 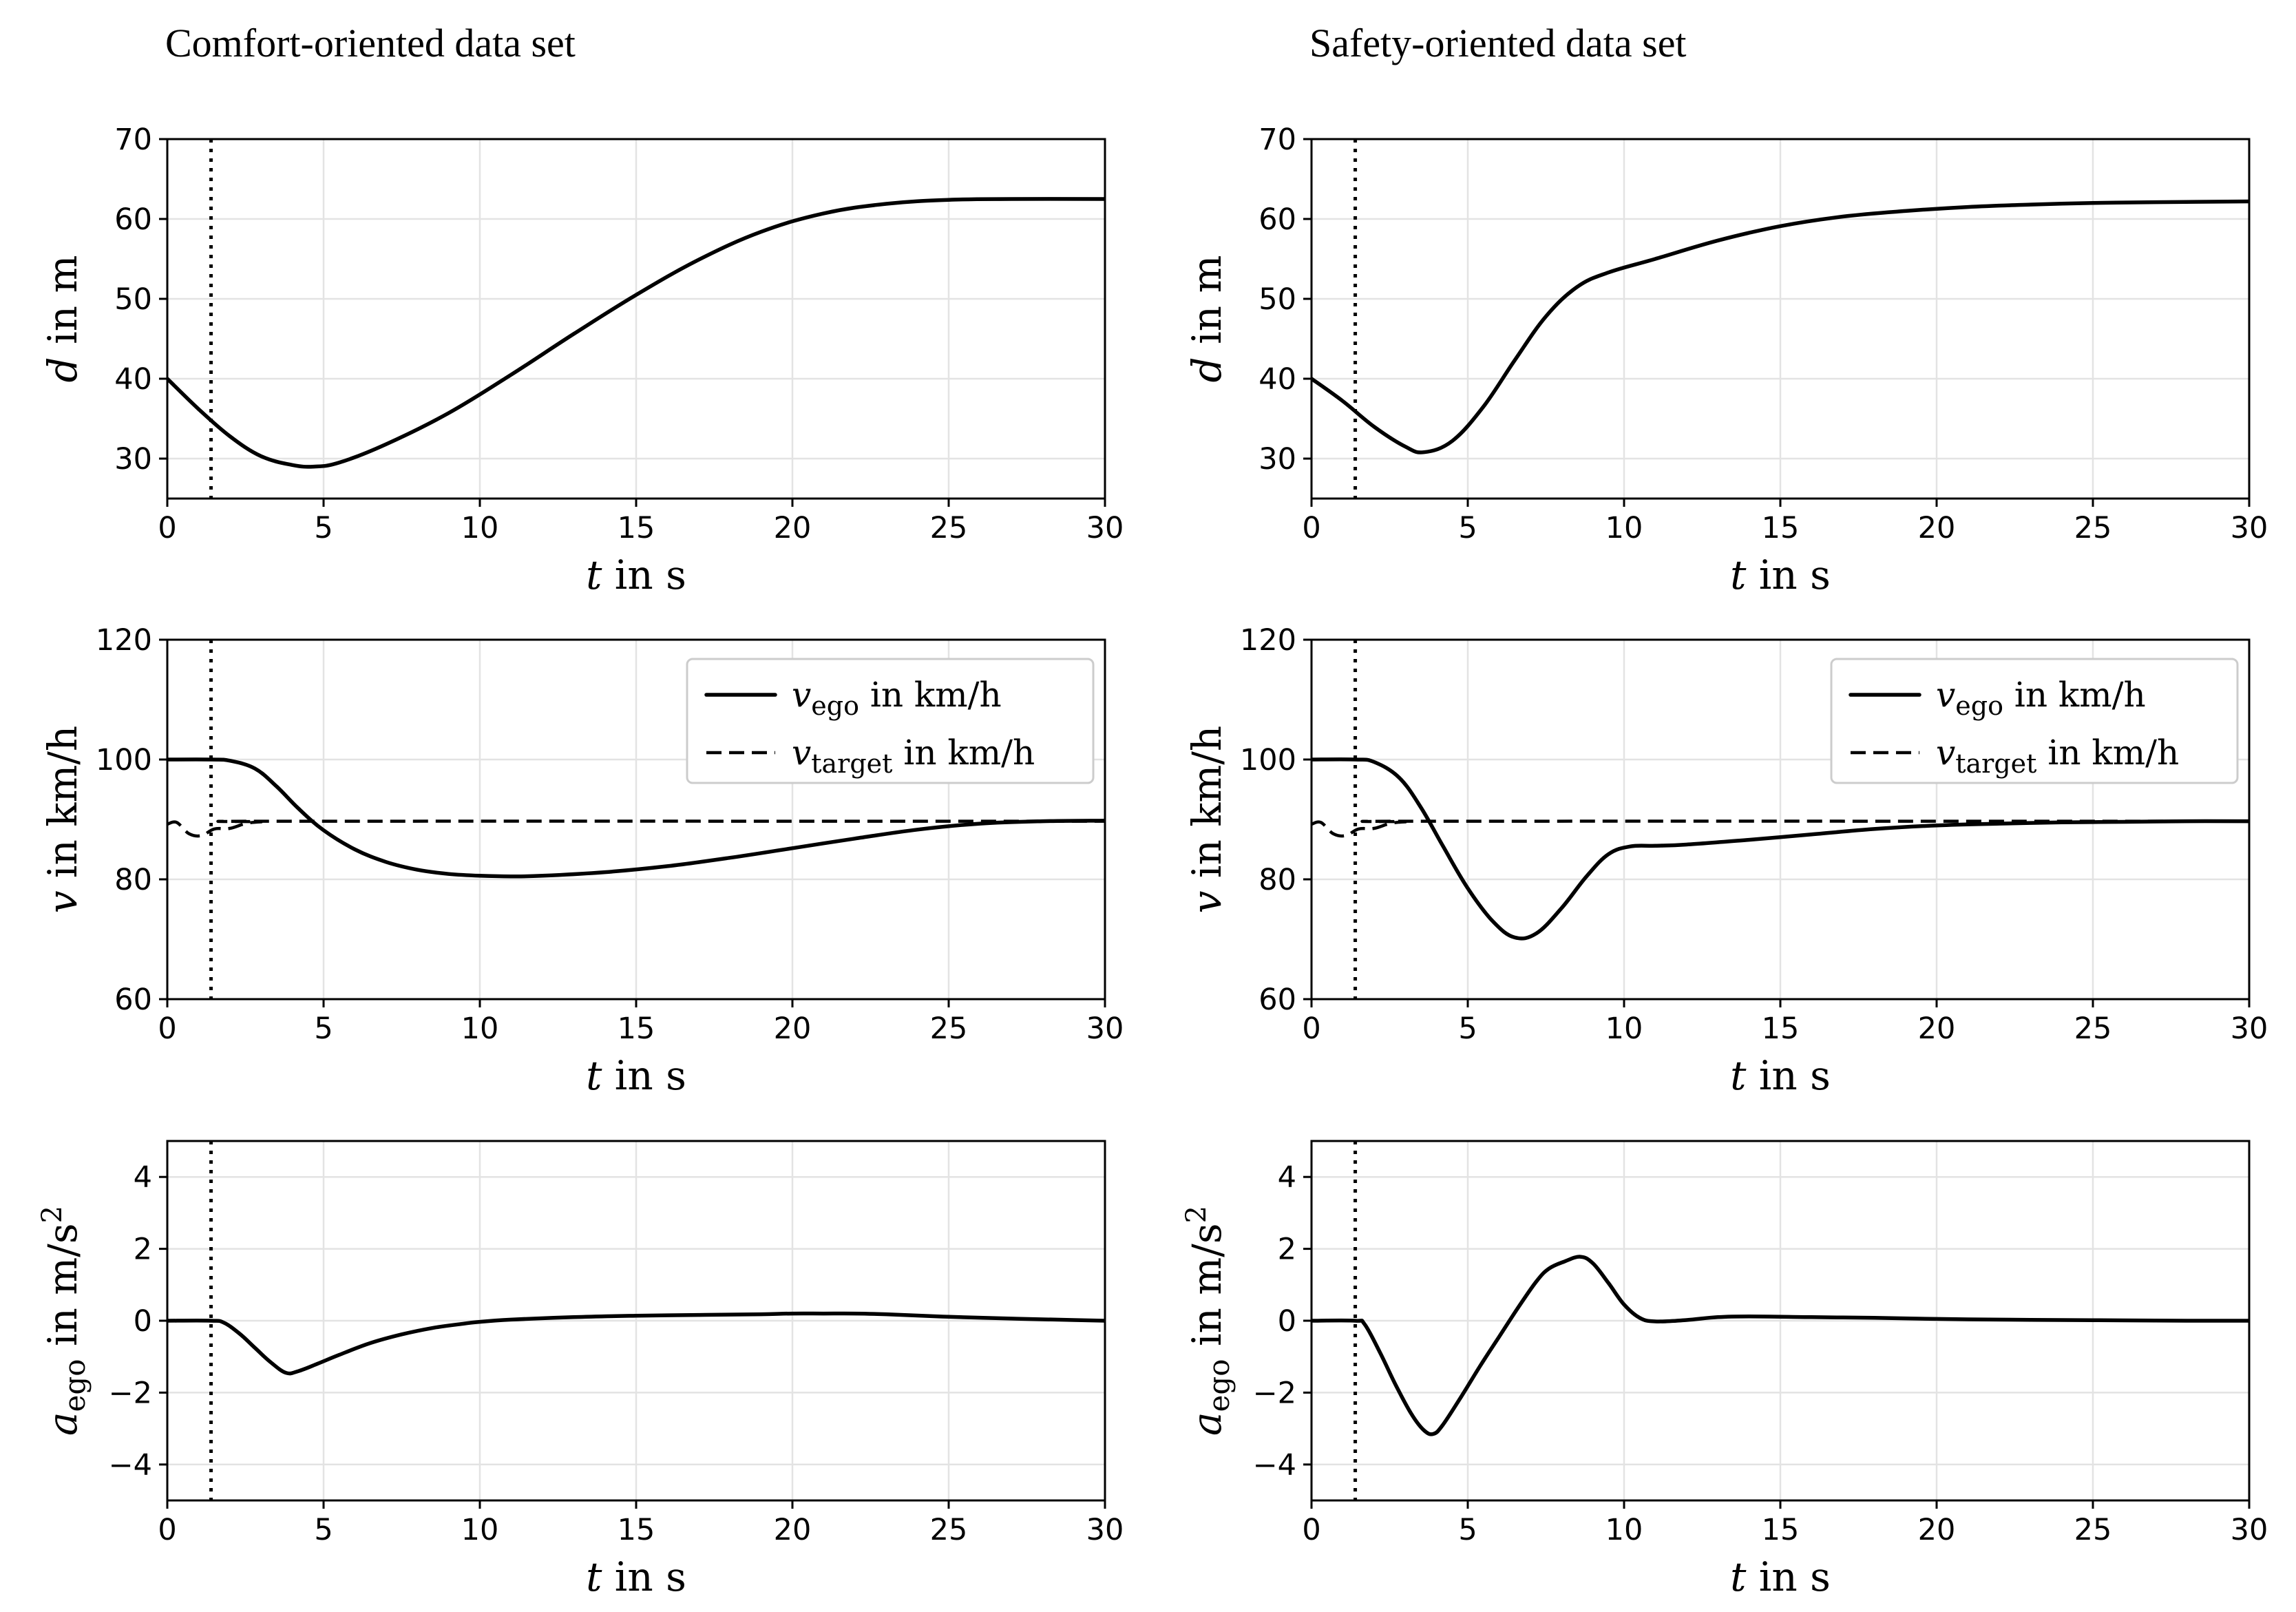 I want to click on y-tick-label: 0, so click(x=1287, y=1321).